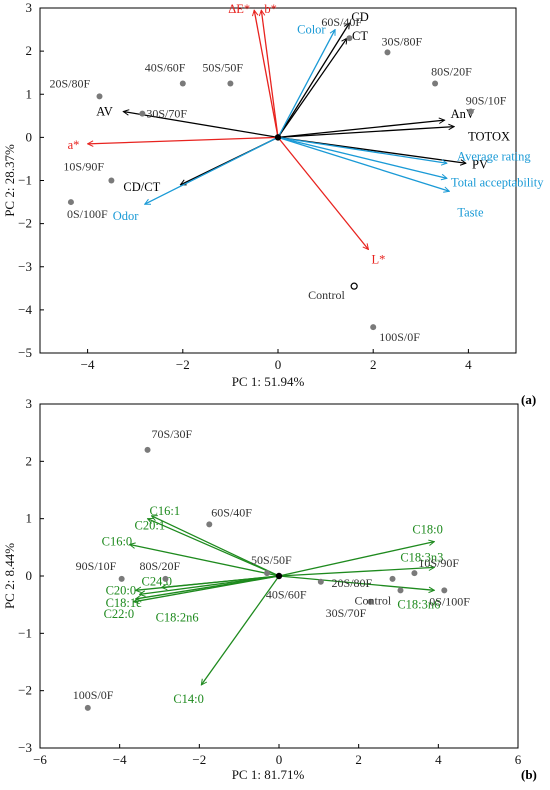  What do you see at coordinates (326, 295) in the screenshot?
I see `point-label: Control` at bounding box center [326, 295].